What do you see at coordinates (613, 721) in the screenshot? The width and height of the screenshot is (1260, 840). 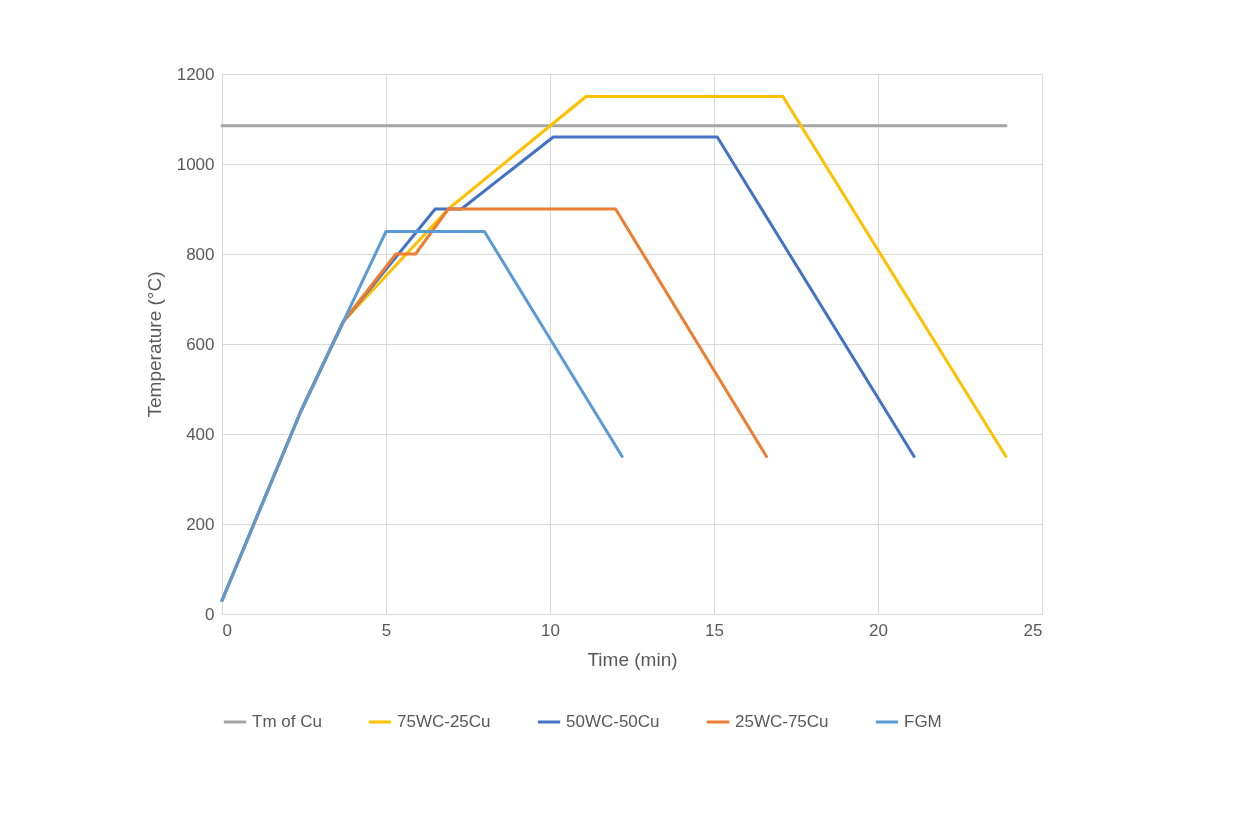 I see `legend-label: 50WC-50Cu` at bounding box center [613, 721].